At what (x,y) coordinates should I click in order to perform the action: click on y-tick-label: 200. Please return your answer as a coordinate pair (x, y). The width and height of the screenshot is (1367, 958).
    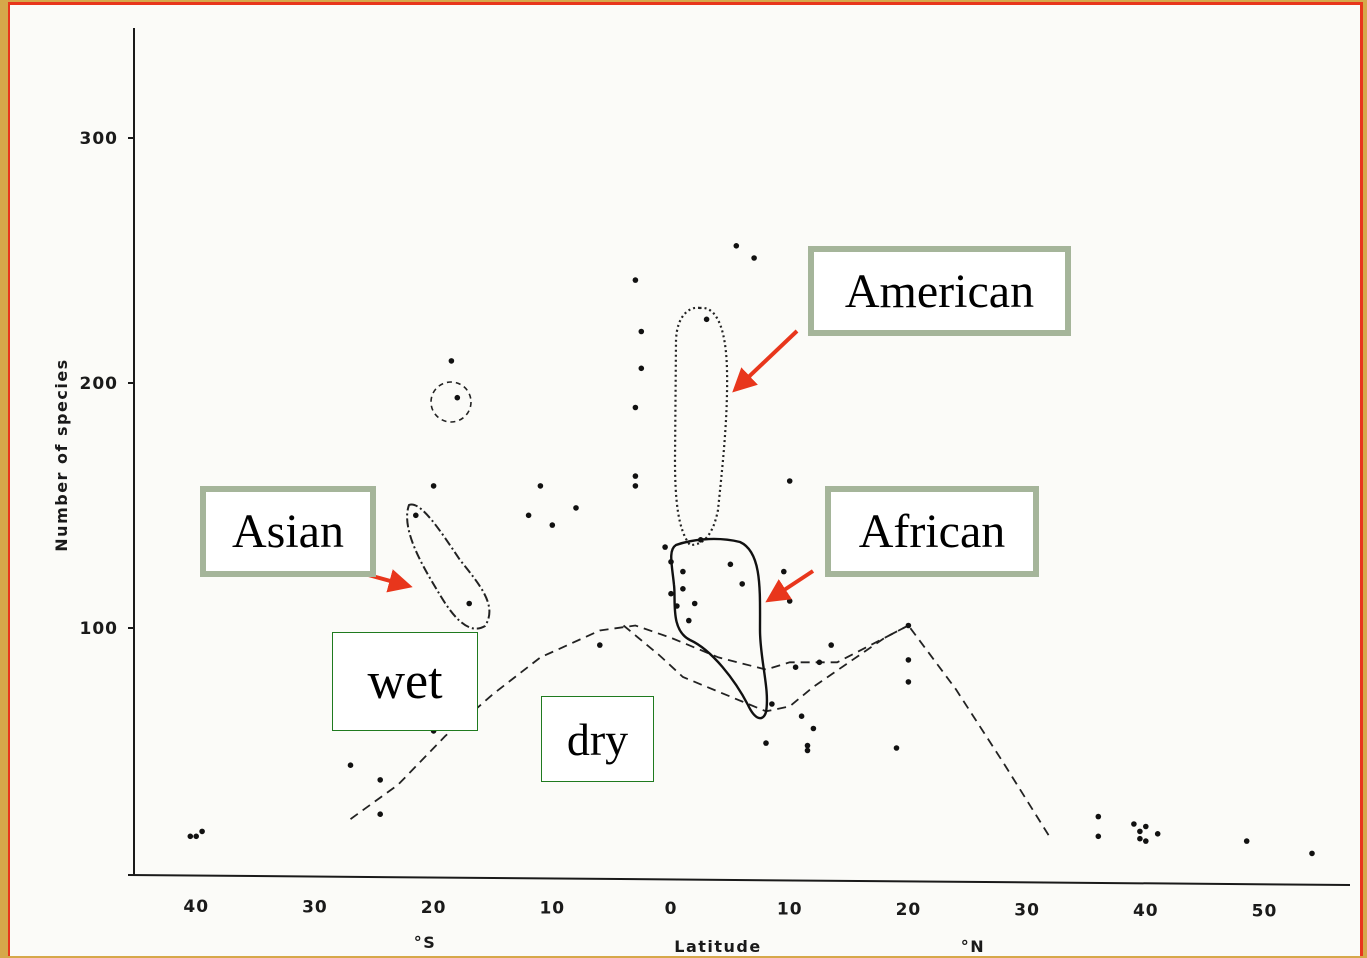
    Looking at the image, I should click on (99, 384).